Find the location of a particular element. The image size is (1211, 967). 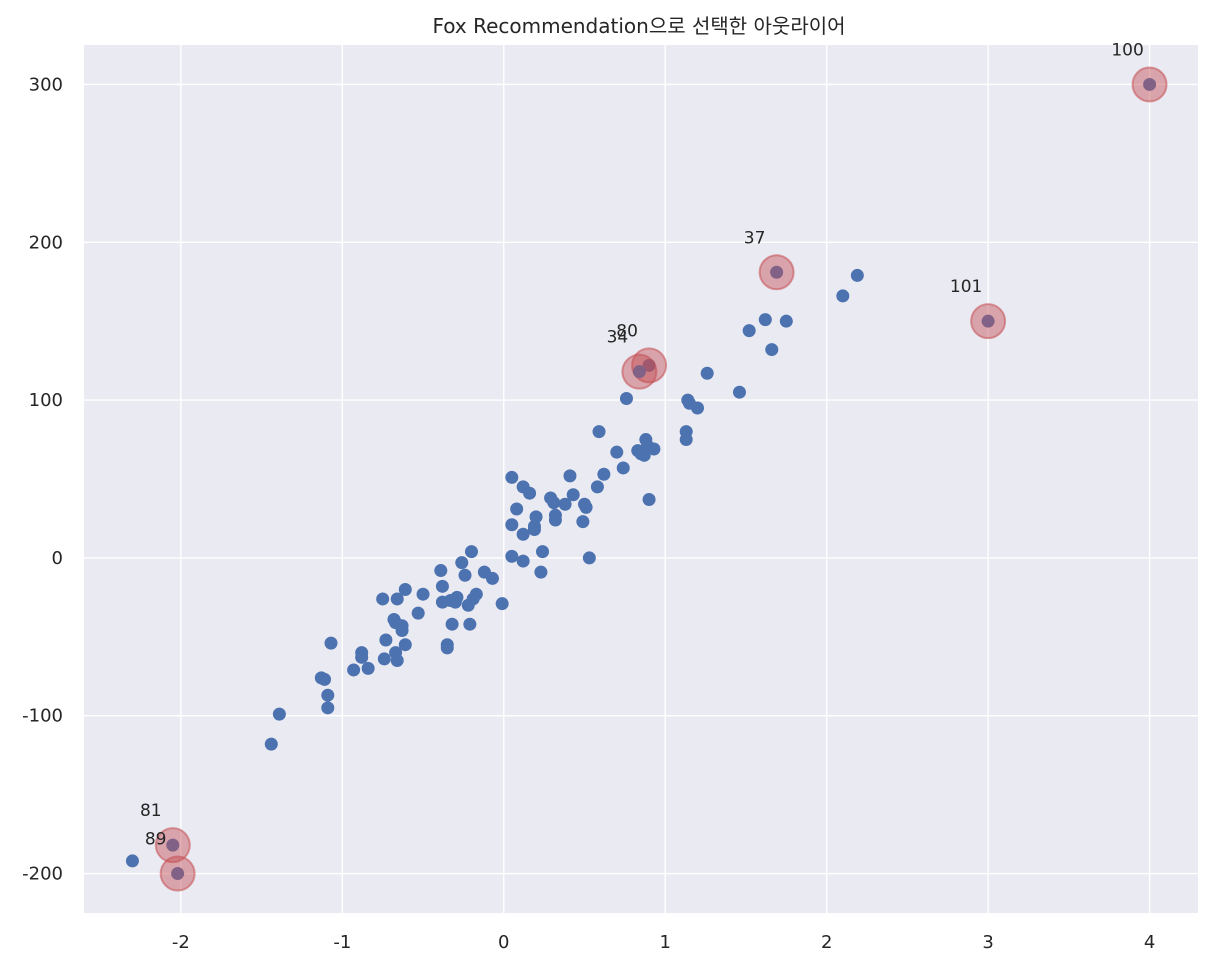

y-tick-label: -100 is located at coordinates (42, 716).